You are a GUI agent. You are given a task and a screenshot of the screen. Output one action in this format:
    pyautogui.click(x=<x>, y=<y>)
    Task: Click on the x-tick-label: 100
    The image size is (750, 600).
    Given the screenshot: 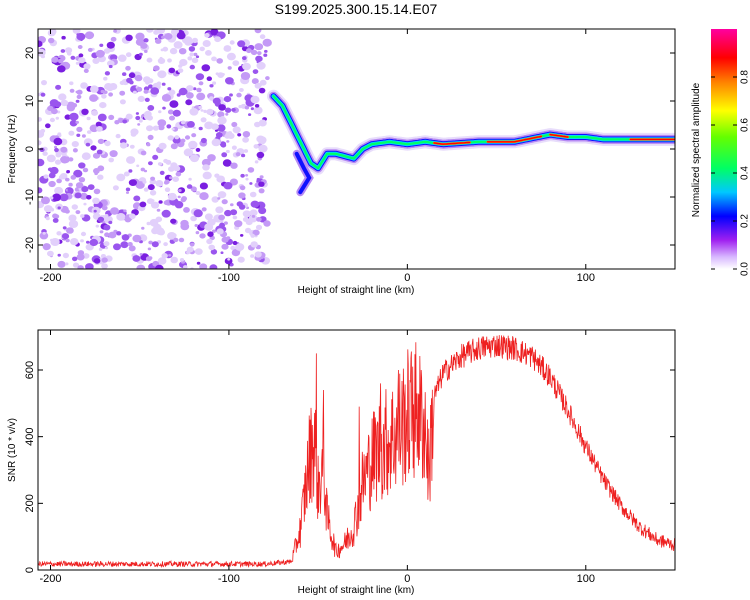 What is the action you would take?
    pyautogui.click(x=586, y=278)
    